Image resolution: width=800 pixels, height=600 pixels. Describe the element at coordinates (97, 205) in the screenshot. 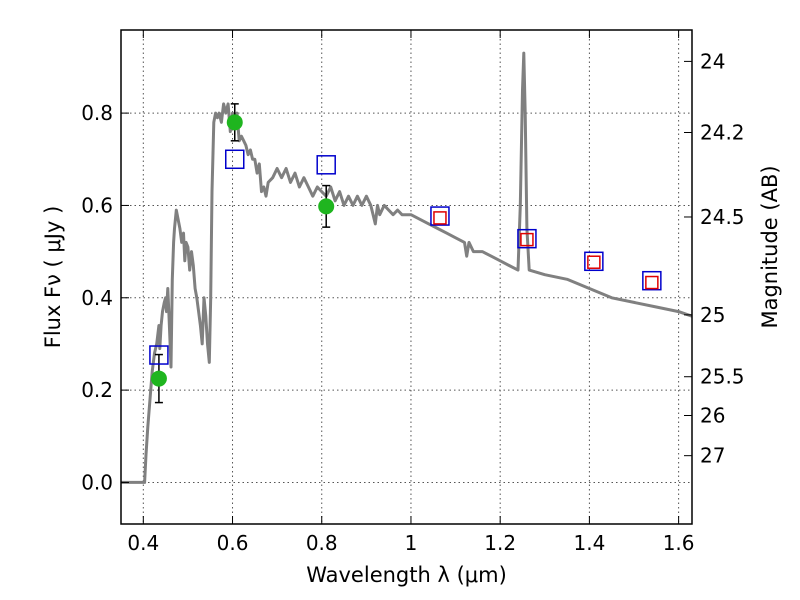

I see `y-tick-label: 0.6` at that location.